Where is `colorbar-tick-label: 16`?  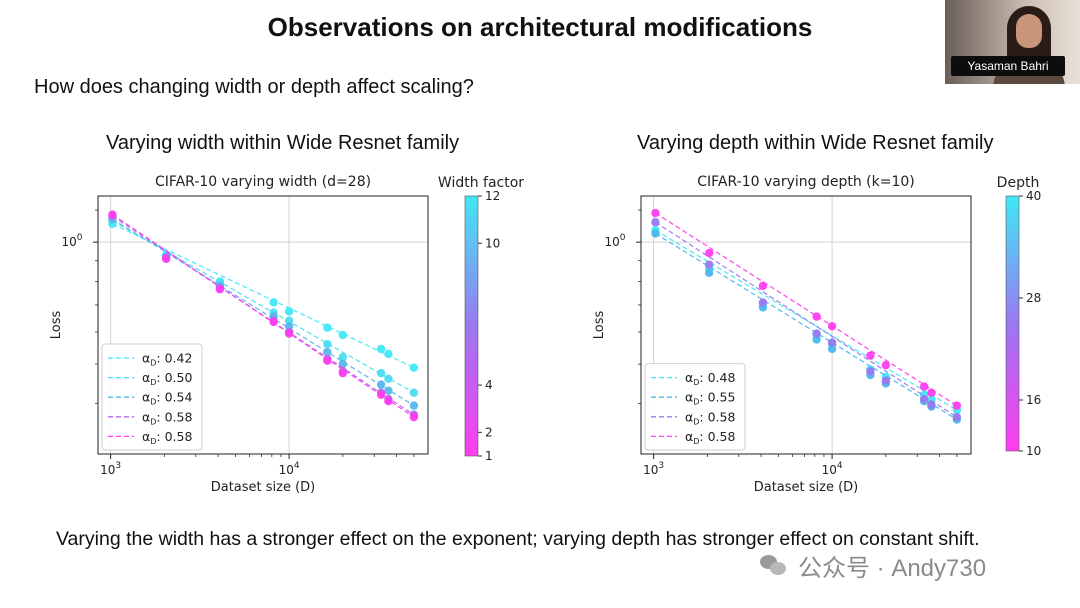 colorbar-tick-label: 16 is located at coordinates (1033, 400).